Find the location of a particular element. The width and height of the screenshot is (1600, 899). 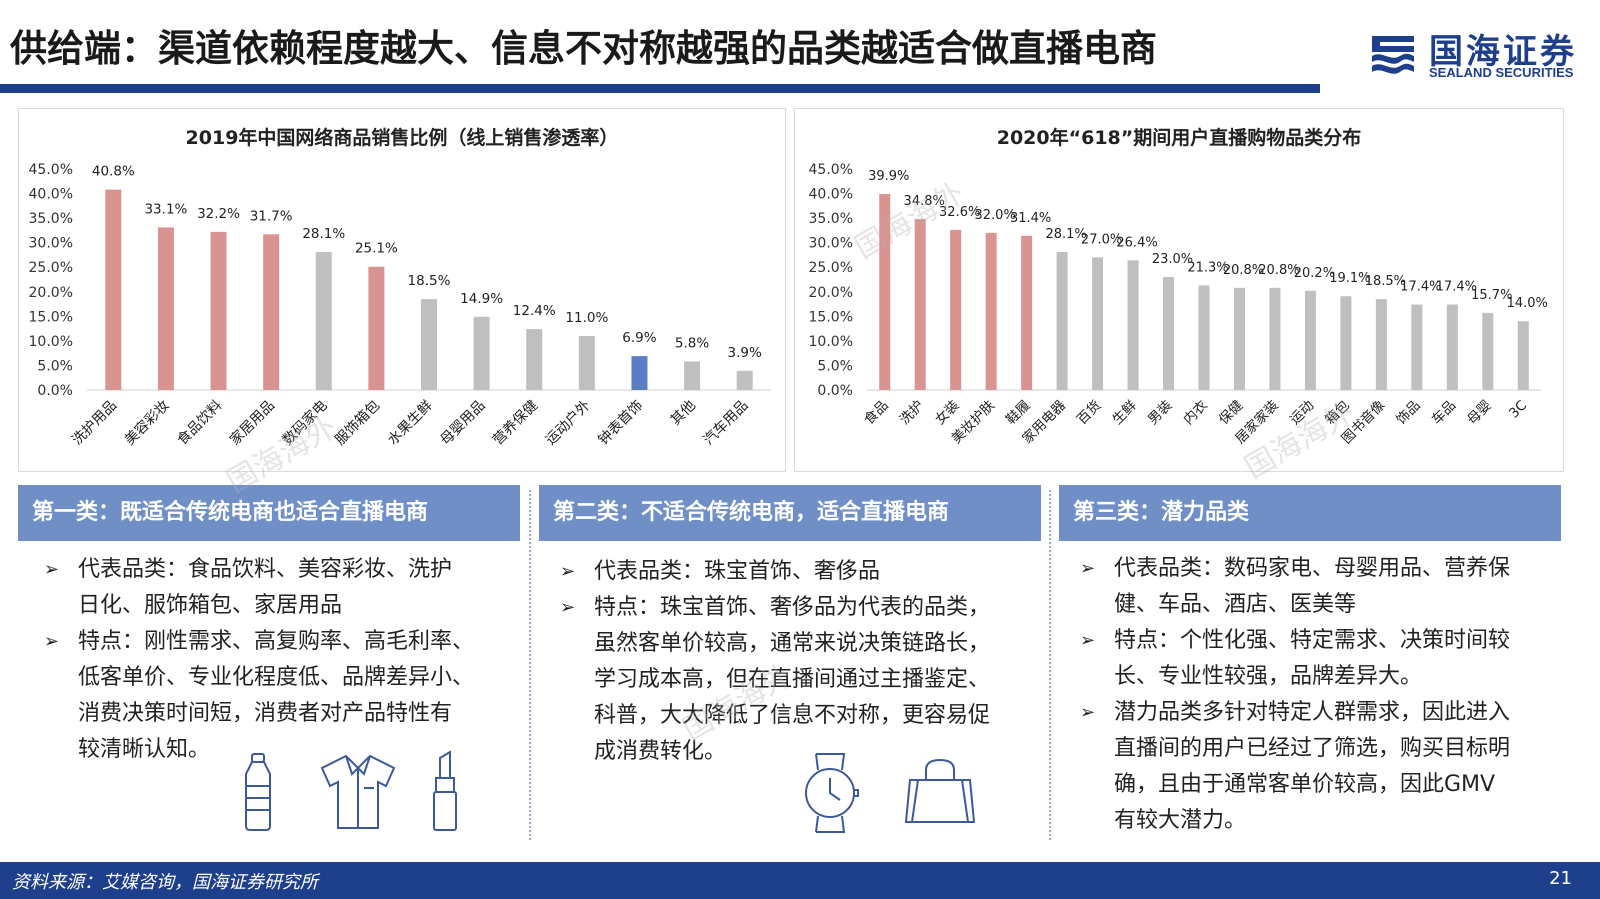

data-label: 27.0% is located at coordinates (1101, 239).